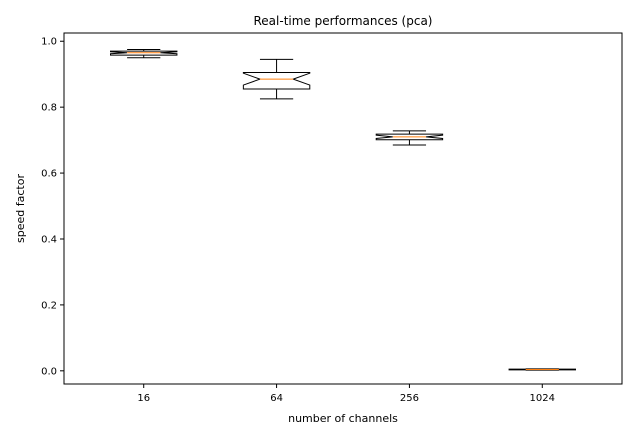 Image resolution: width=640 pixels, height=444 pixels. What do you see at coordinates (49, 174) in the screenshot?
I see `y-tick-label: 0.6` at bounding box center [49, 174].